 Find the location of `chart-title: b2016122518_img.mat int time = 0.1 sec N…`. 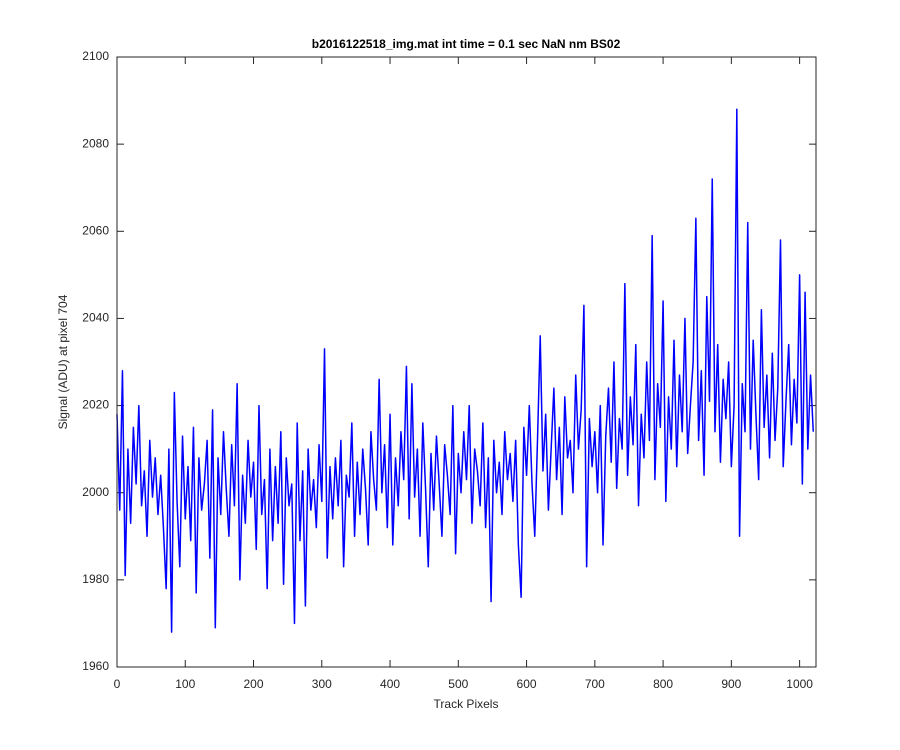

chart-title: b2016122518_img.mat int time = 0.1 sec N… is located at coordinates (466, 44).